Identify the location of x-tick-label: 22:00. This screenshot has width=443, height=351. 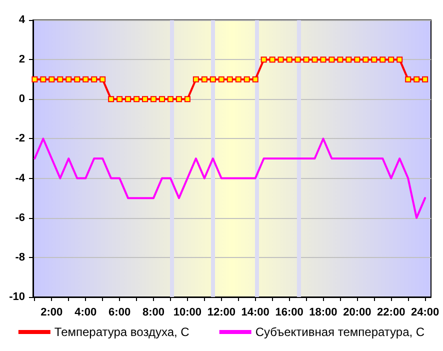
(391, 312).